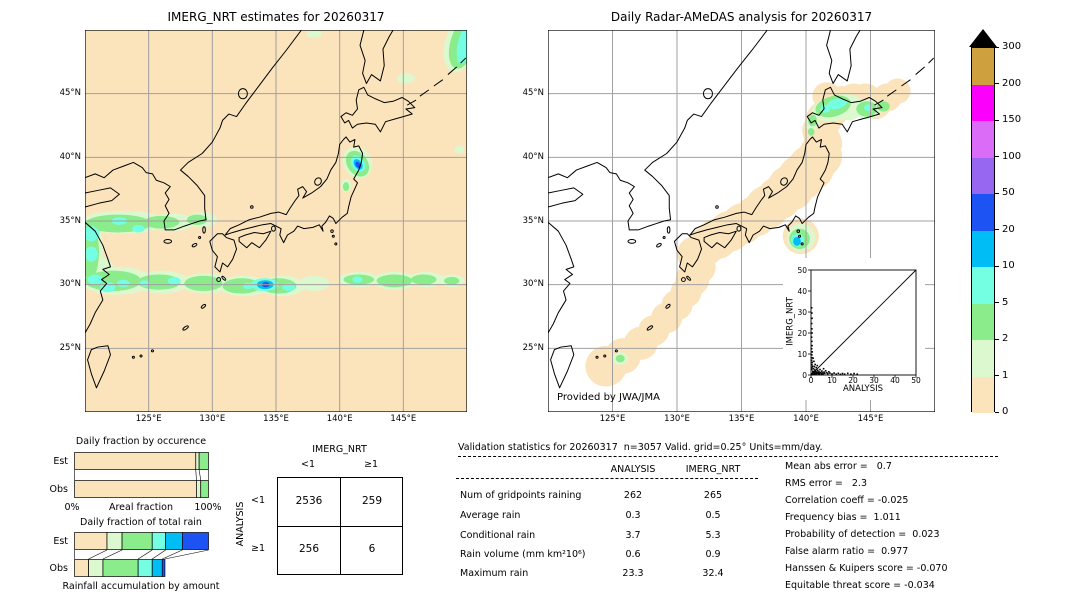 Image resolution: width=1080 pixels, height=612 pixels. I want to click on validation-title-rule, so click(728, 456).